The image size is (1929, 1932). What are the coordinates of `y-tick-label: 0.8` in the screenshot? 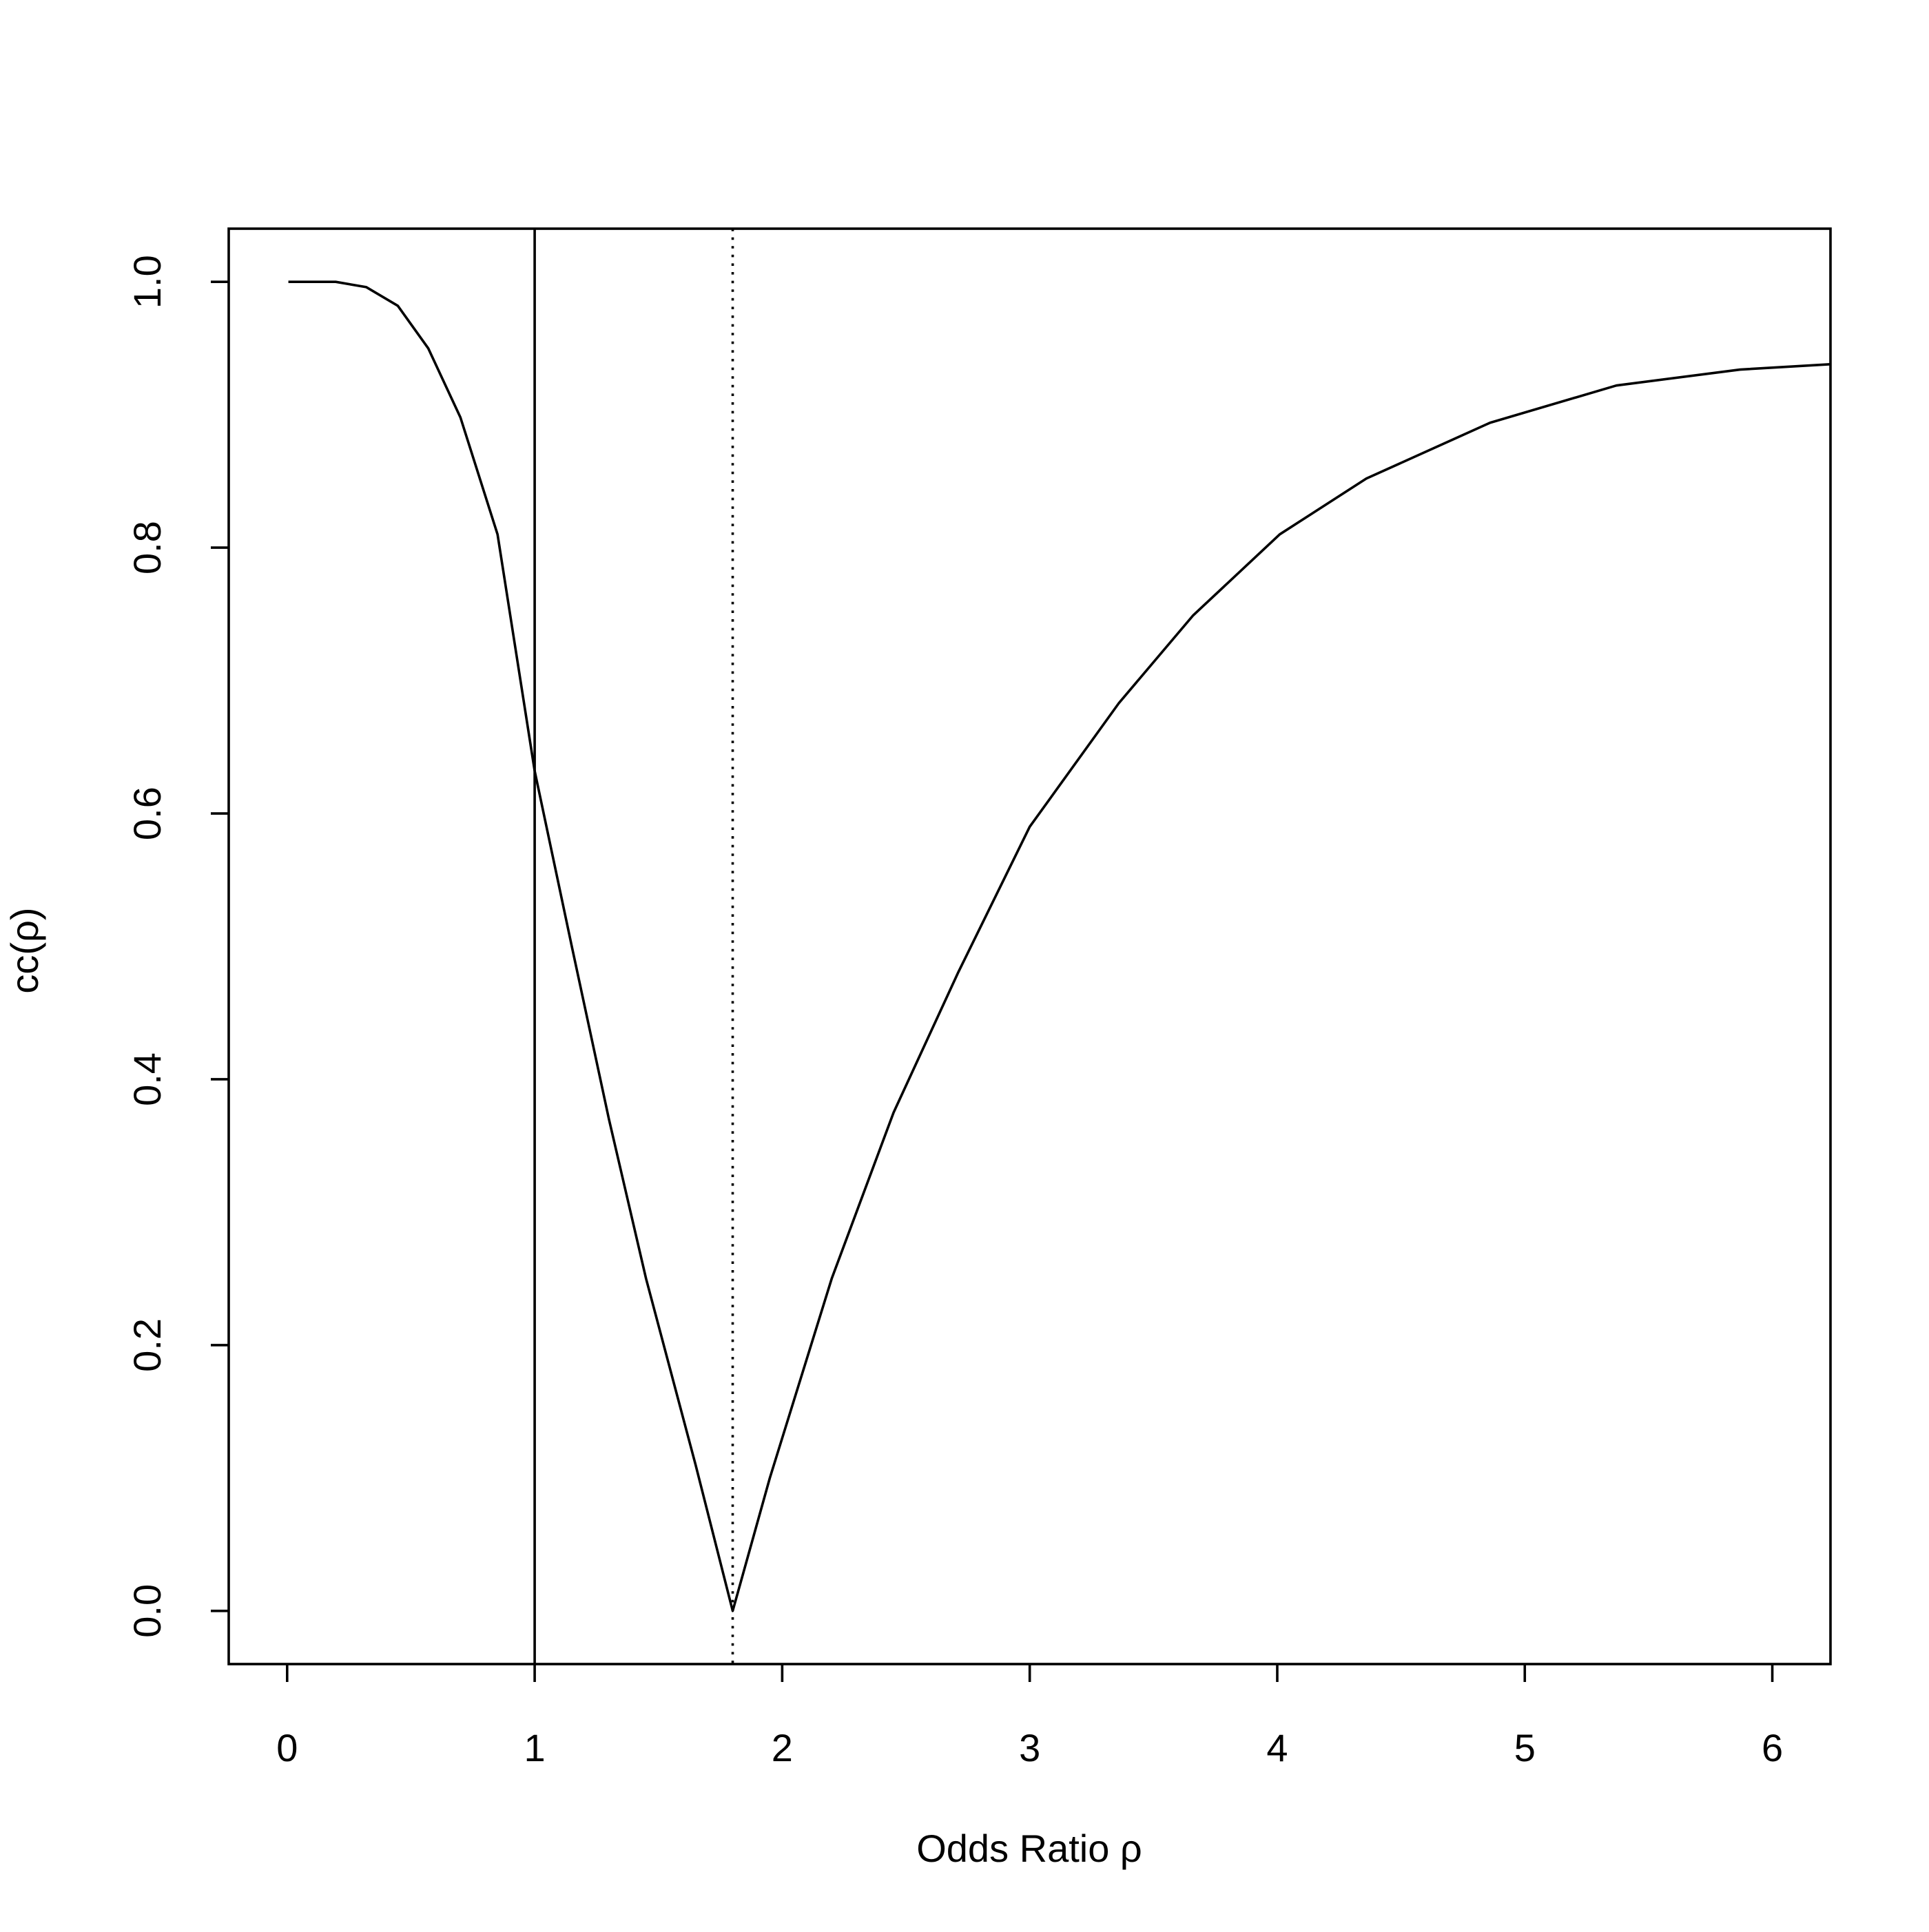 It's located at (147, 547).